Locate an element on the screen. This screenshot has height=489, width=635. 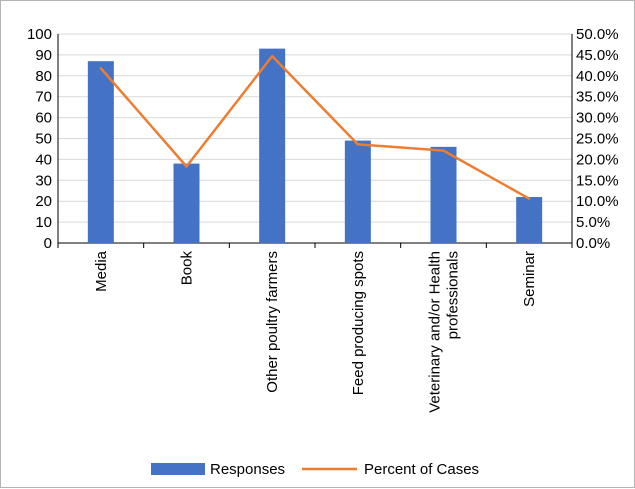
x-category-label: professionals is located at coordinates (453, 295).